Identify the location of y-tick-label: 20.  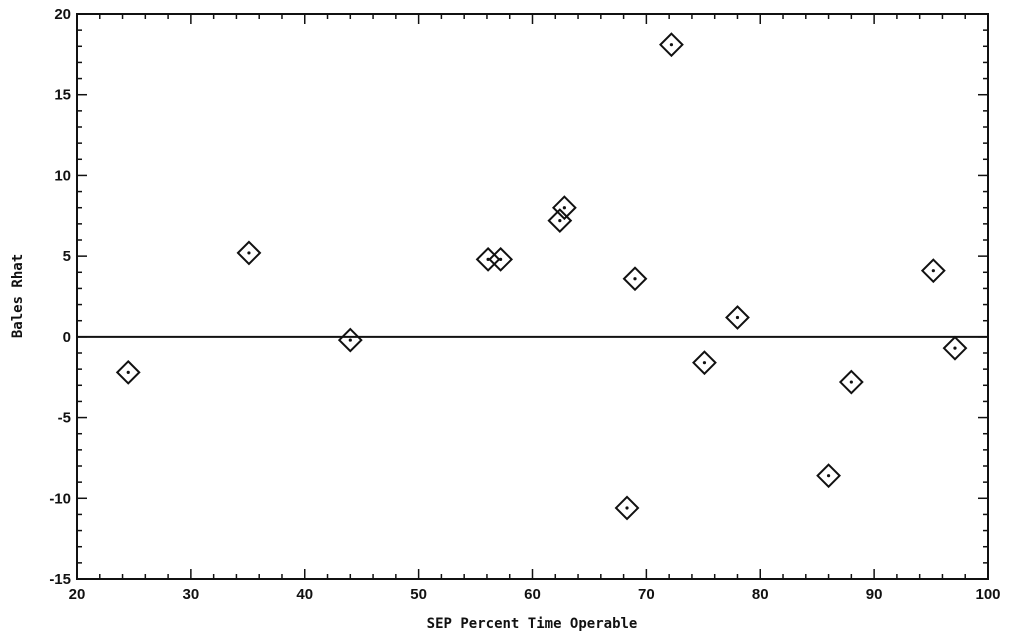
(62, 14).